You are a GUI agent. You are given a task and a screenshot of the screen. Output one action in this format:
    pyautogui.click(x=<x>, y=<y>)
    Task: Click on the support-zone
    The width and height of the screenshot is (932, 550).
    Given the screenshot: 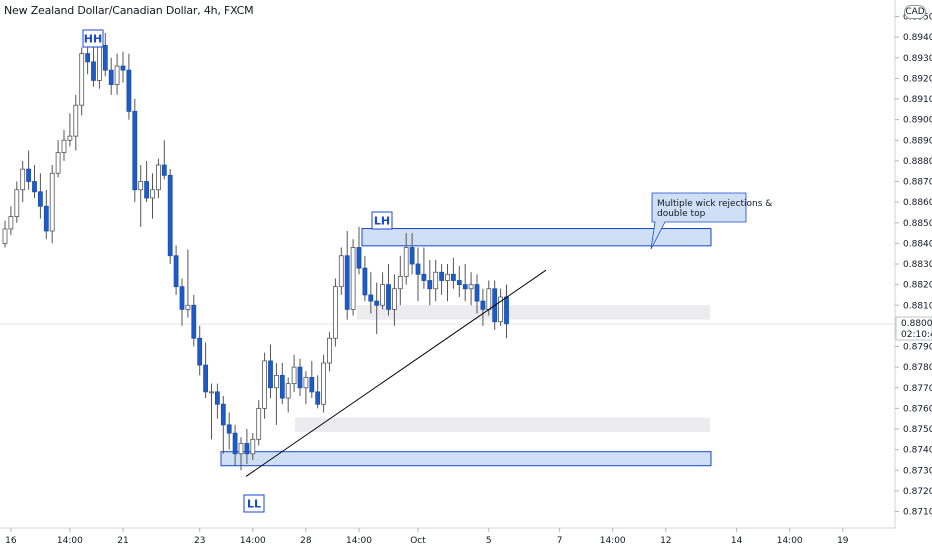 What is the action you would take?
    pyautogui.click(x=466, y=459)
    